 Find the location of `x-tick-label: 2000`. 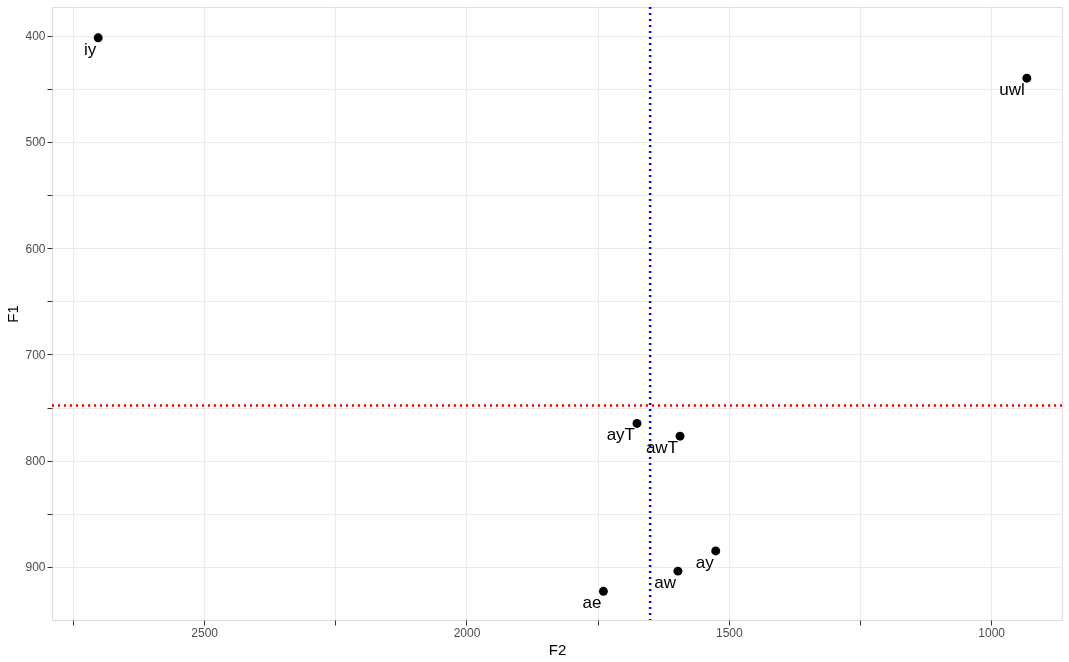

x-tick-label: 2000 is located at coordinates (467, 632).